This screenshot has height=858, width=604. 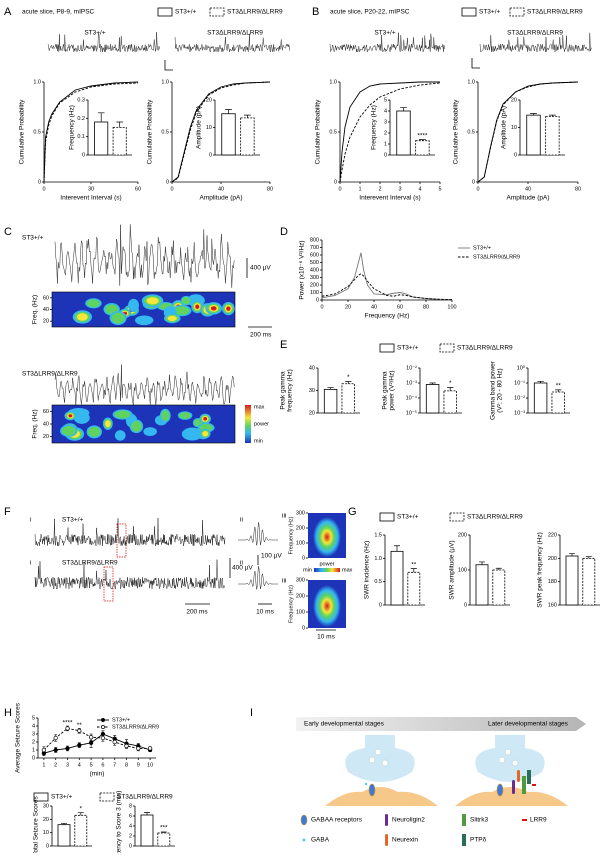 What do you see at coordinates (30, 563) in the screenshot?
I see `numeral: i` at bounding box center [30, 563].